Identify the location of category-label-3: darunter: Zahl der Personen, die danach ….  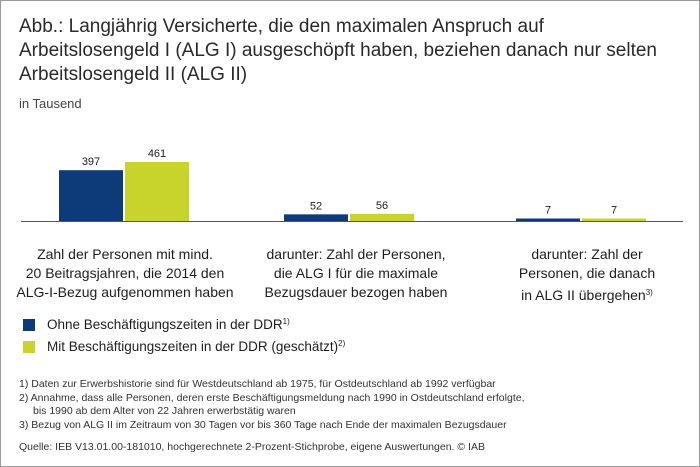
(587, 275).